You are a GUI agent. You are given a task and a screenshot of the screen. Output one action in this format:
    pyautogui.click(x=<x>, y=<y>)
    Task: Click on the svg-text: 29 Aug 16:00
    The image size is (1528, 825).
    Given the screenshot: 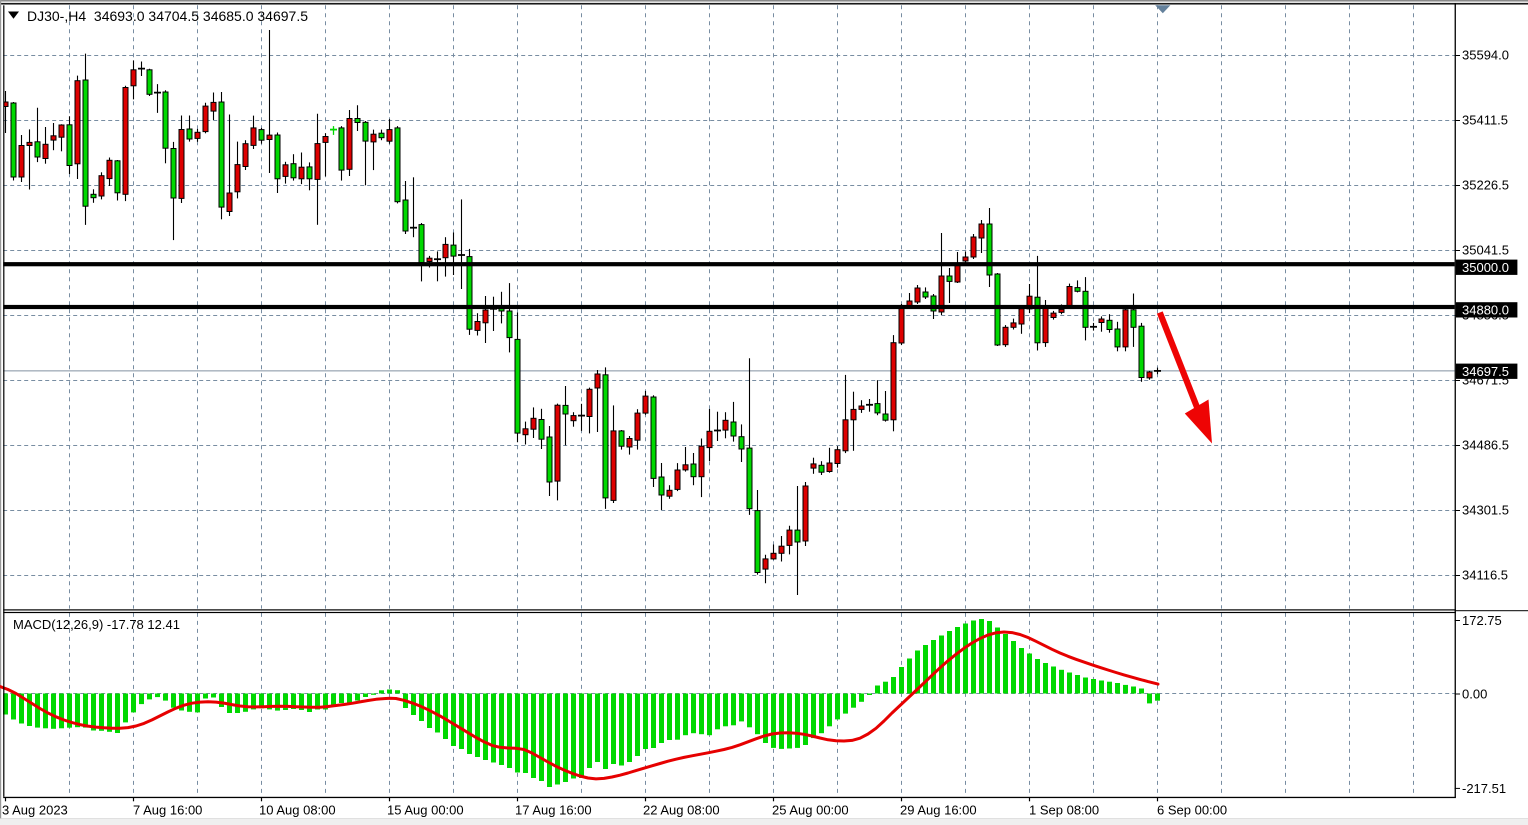 What is the action you would take?
    pyautogui.click(x=938, y=810)
    